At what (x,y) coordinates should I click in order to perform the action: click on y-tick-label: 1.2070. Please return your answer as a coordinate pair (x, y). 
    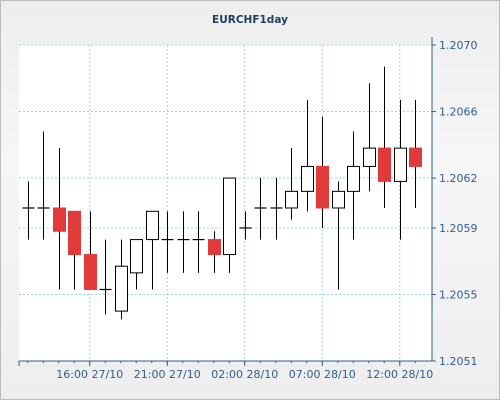
    Looking at the image, I should click on (458, 45).